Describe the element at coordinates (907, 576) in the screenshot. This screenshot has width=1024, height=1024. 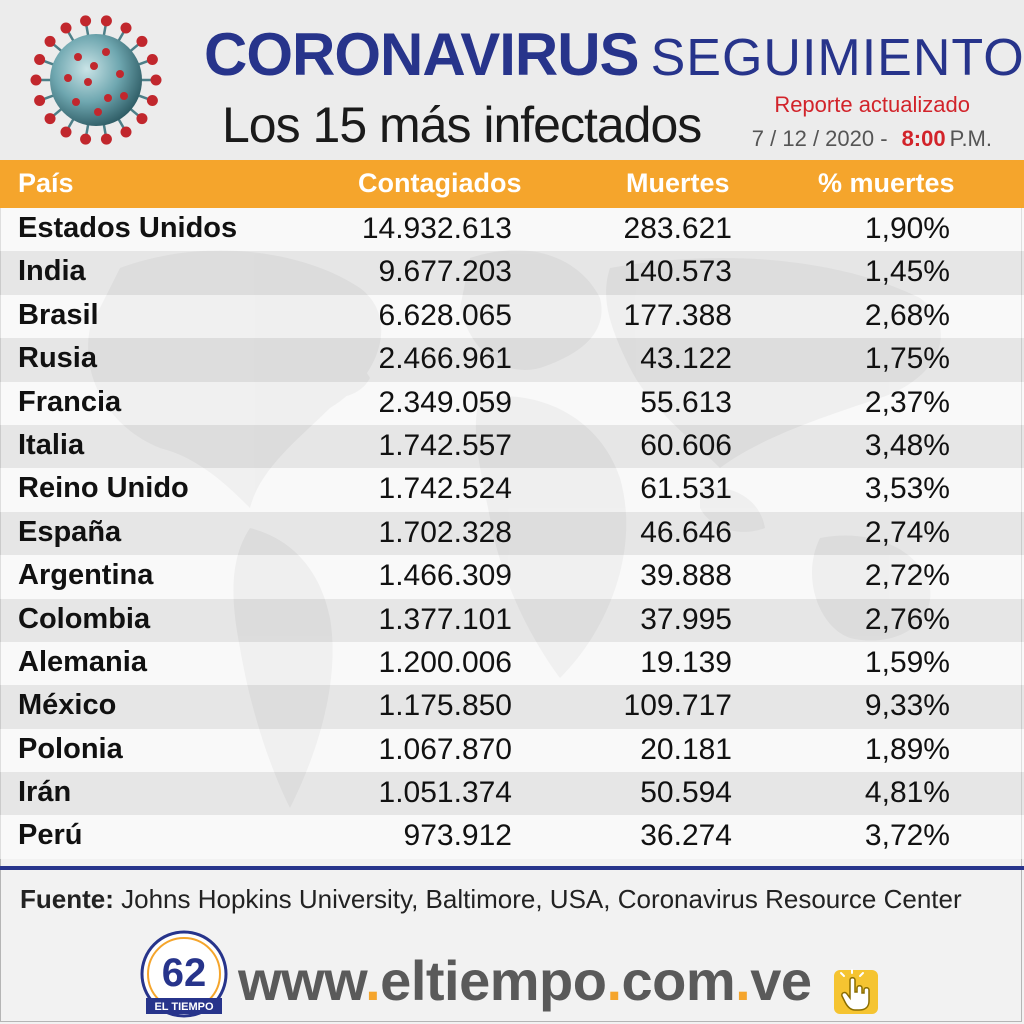
I see `cell-death-rate: 2,72%` at that location.